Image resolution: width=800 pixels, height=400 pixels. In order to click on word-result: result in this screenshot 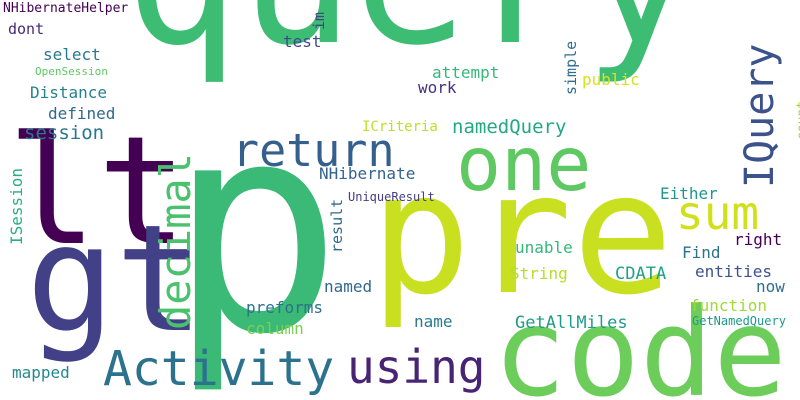, I will do `click(337, 225)`.